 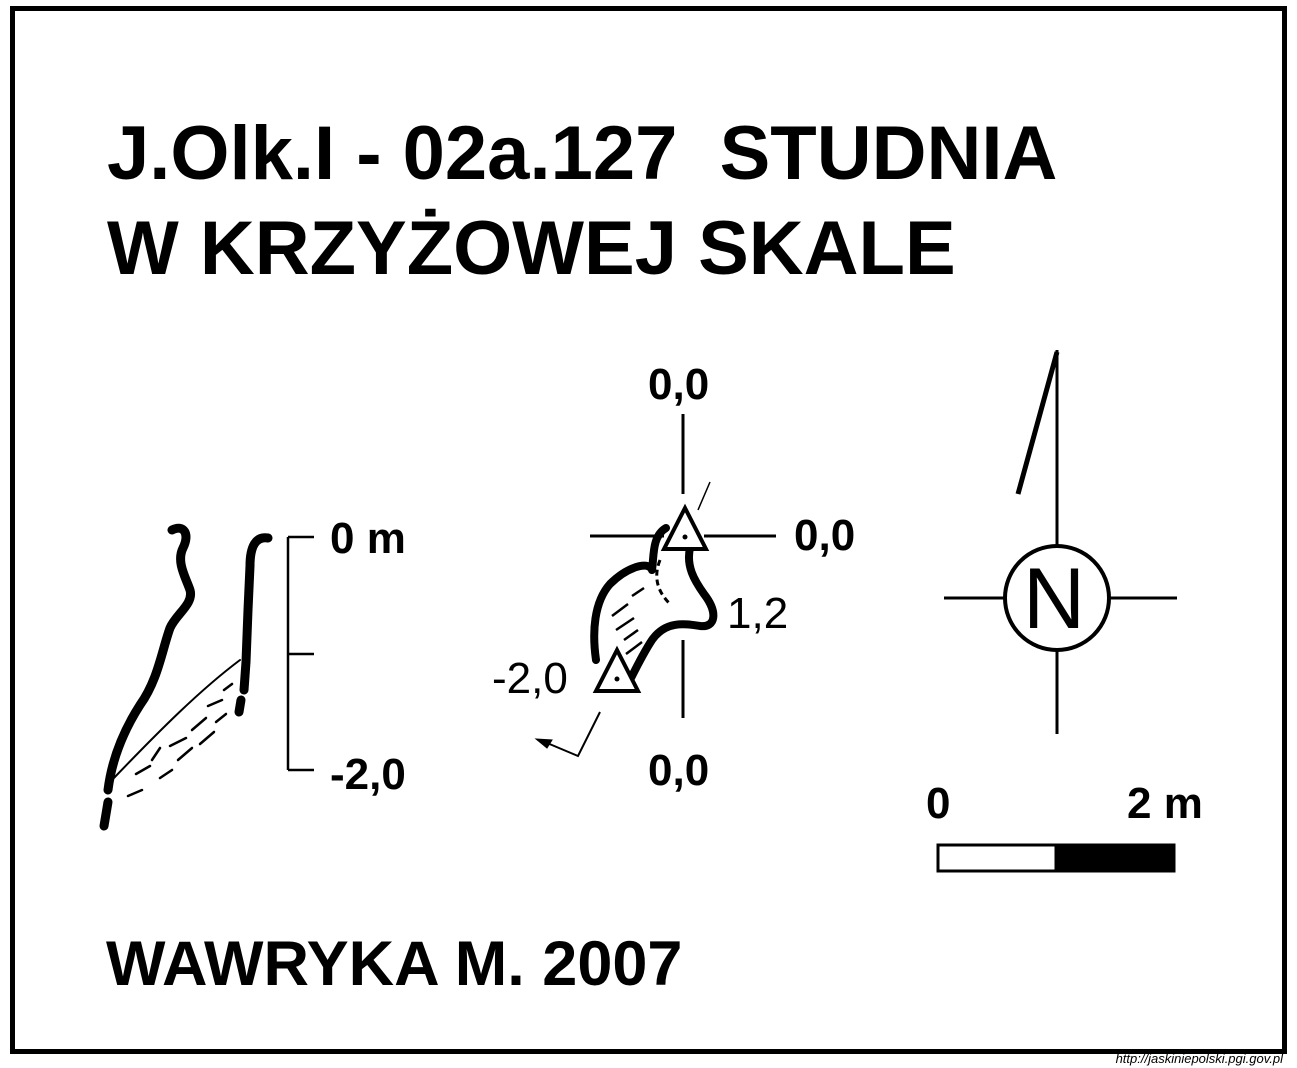 What do you see at coordinates (300, 653) in the screenshot?
I see `depth-scale-bar` at bounding box center [300, 653].